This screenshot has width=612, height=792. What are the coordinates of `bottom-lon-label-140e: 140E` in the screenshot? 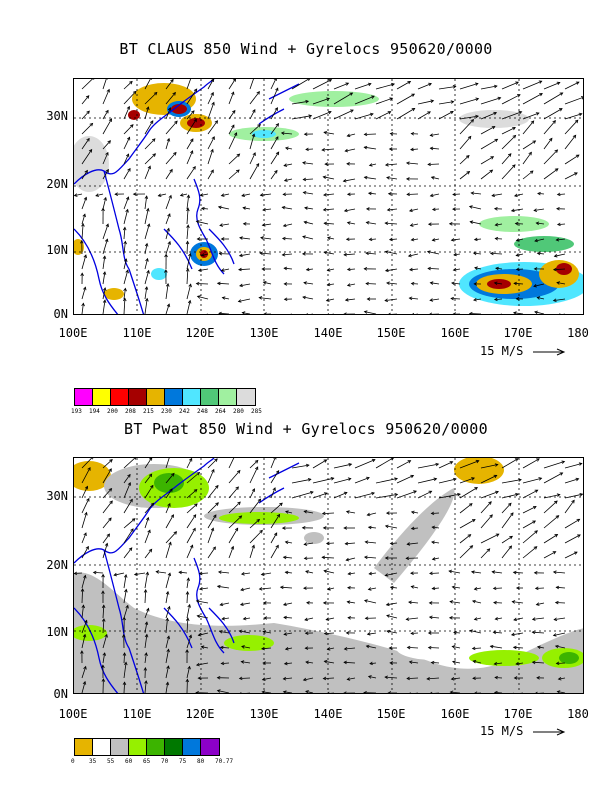 It's located at (328, 714).